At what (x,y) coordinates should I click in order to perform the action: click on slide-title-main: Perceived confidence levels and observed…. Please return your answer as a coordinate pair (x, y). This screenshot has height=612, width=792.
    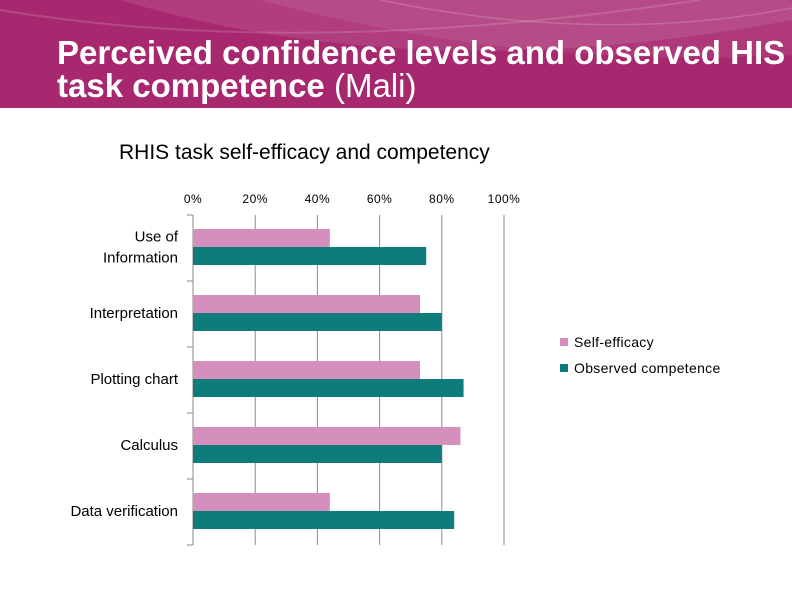
    Looking at the image, I should click on (421, 69).